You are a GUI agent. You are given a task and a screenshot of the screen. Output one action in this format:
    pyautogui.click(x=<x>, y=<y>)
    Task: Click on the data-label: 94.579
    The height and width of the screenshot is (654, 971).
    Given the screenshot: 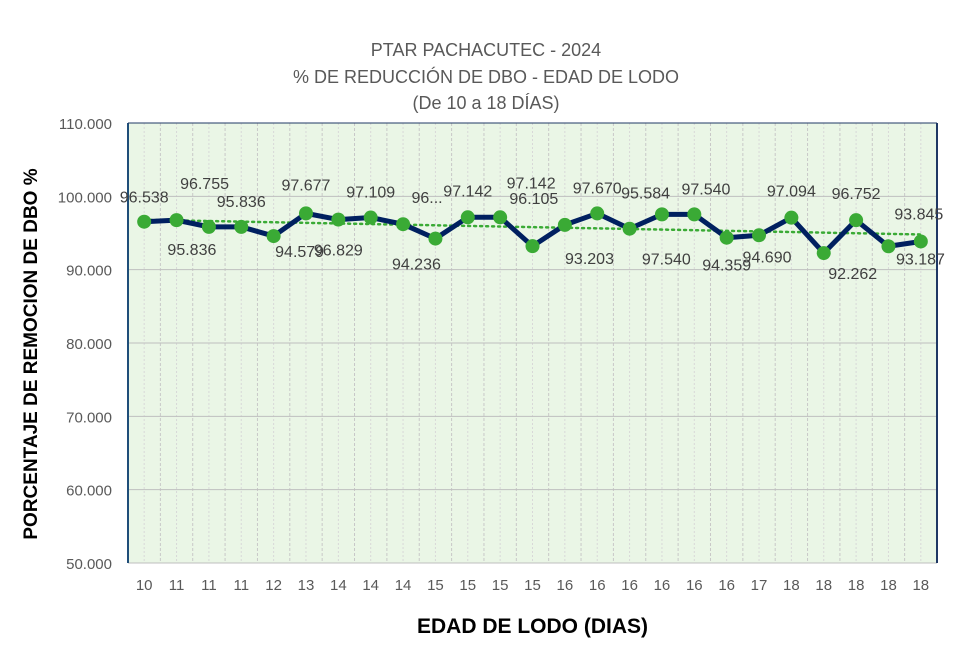 What is the action you would take?
    pyautogui.click(x=299, y=252)
    